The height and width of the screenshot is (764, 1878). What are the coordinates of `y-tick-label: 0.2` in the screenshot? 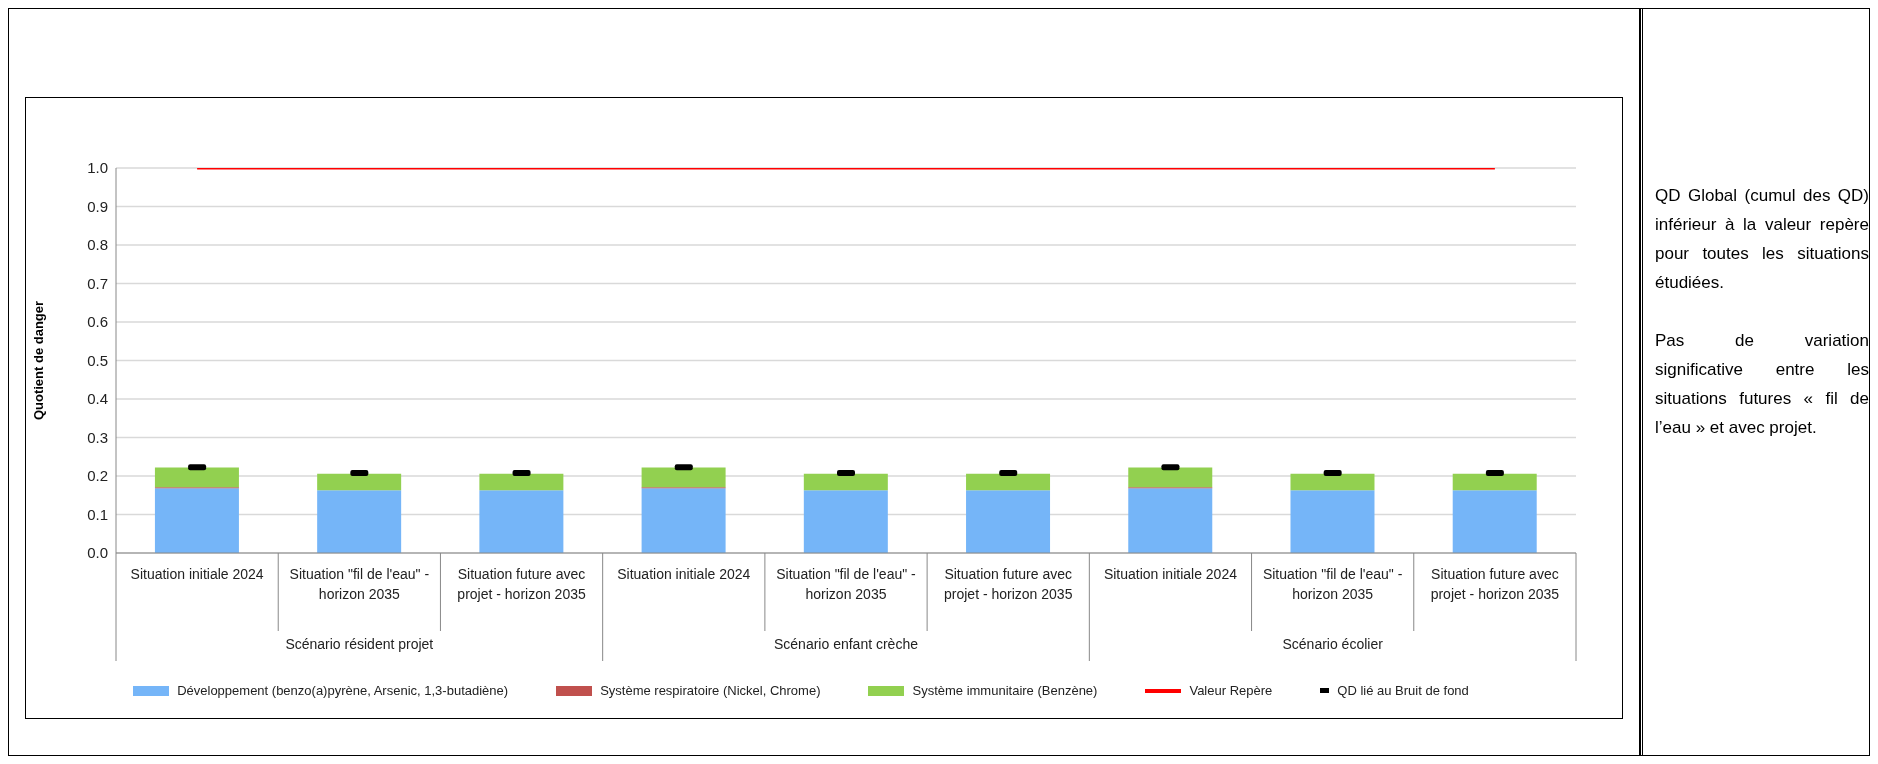 It's located at (97, 476).